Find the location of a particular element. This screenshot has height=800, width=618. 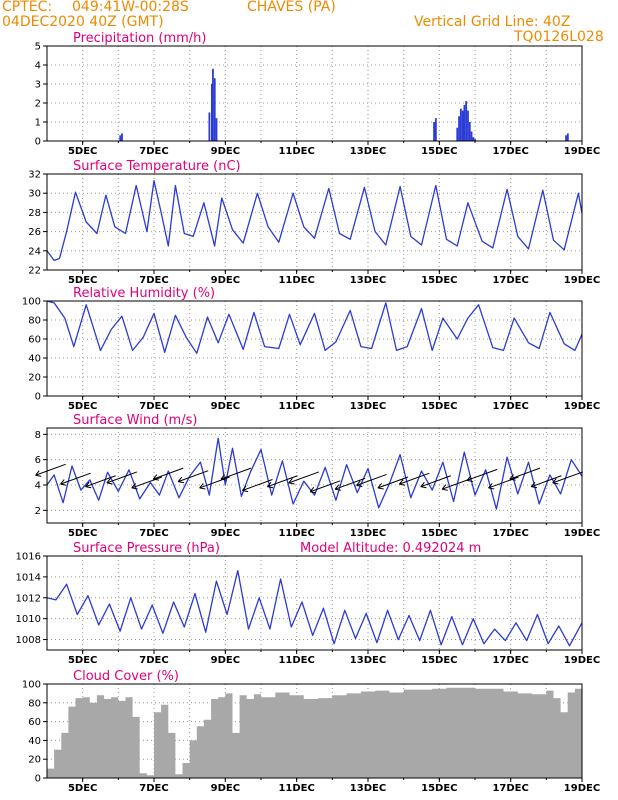

y-tick-label: 20 is located at coordinates (34, 760).